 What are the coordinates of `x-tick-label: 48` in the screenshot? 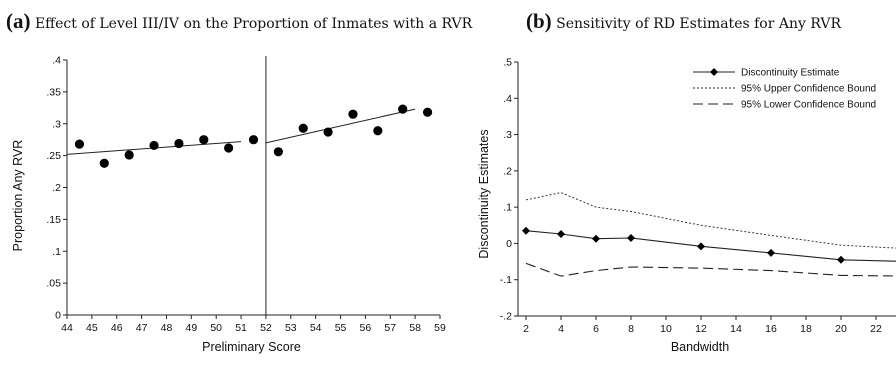 It's located at (167, 328).